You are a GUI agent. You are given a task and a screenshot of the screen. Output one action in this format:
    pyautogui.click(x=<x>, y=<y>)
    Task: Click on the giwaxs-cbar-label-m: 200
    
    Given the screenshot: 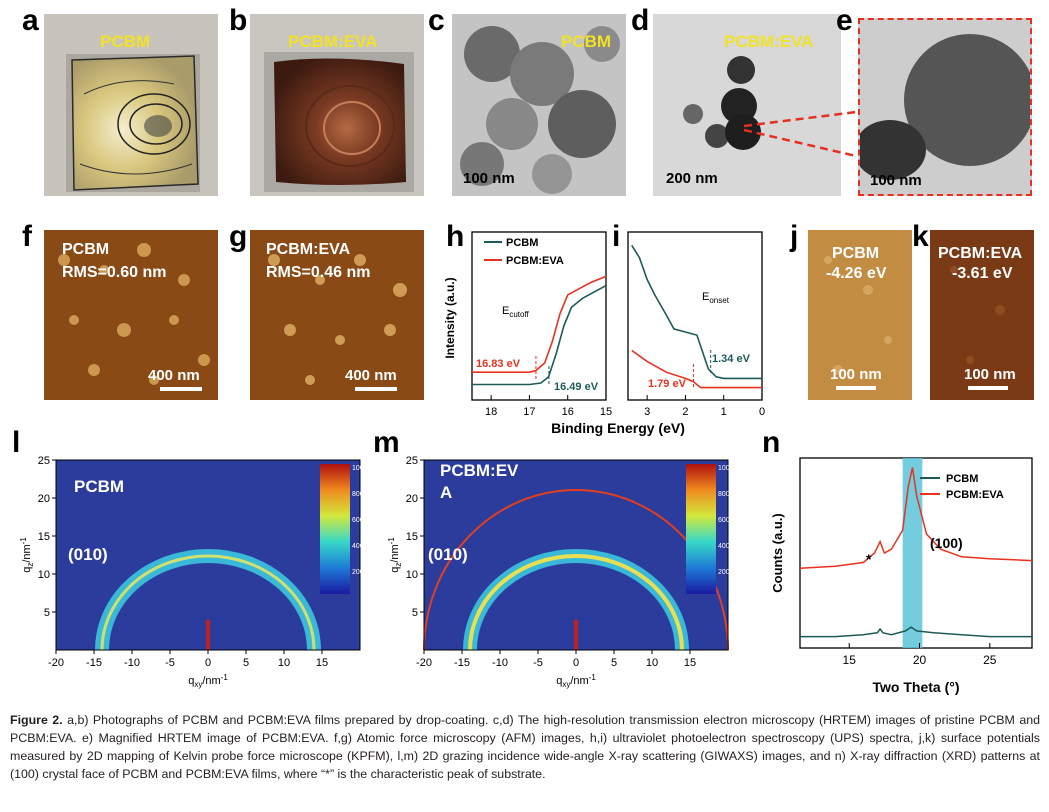 What is the action you would take?
    pyautogui.click(x=724, y=572)
    